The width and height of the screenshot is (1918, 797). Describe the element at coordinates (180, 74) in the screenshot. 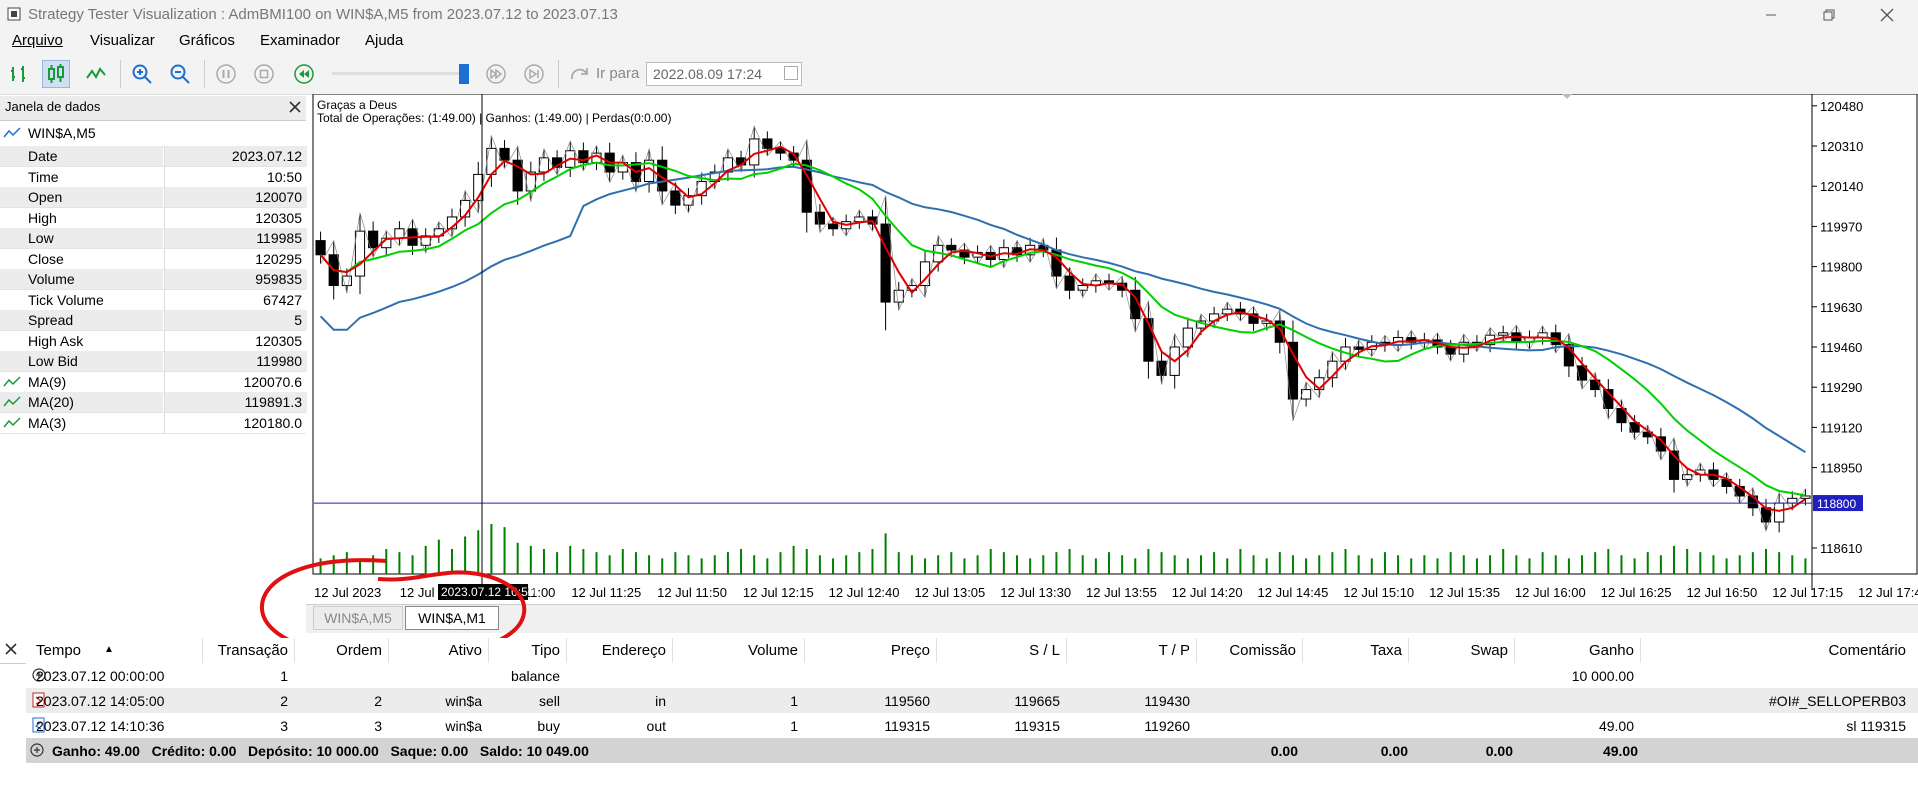

I see `zoom-out-button` at that location.